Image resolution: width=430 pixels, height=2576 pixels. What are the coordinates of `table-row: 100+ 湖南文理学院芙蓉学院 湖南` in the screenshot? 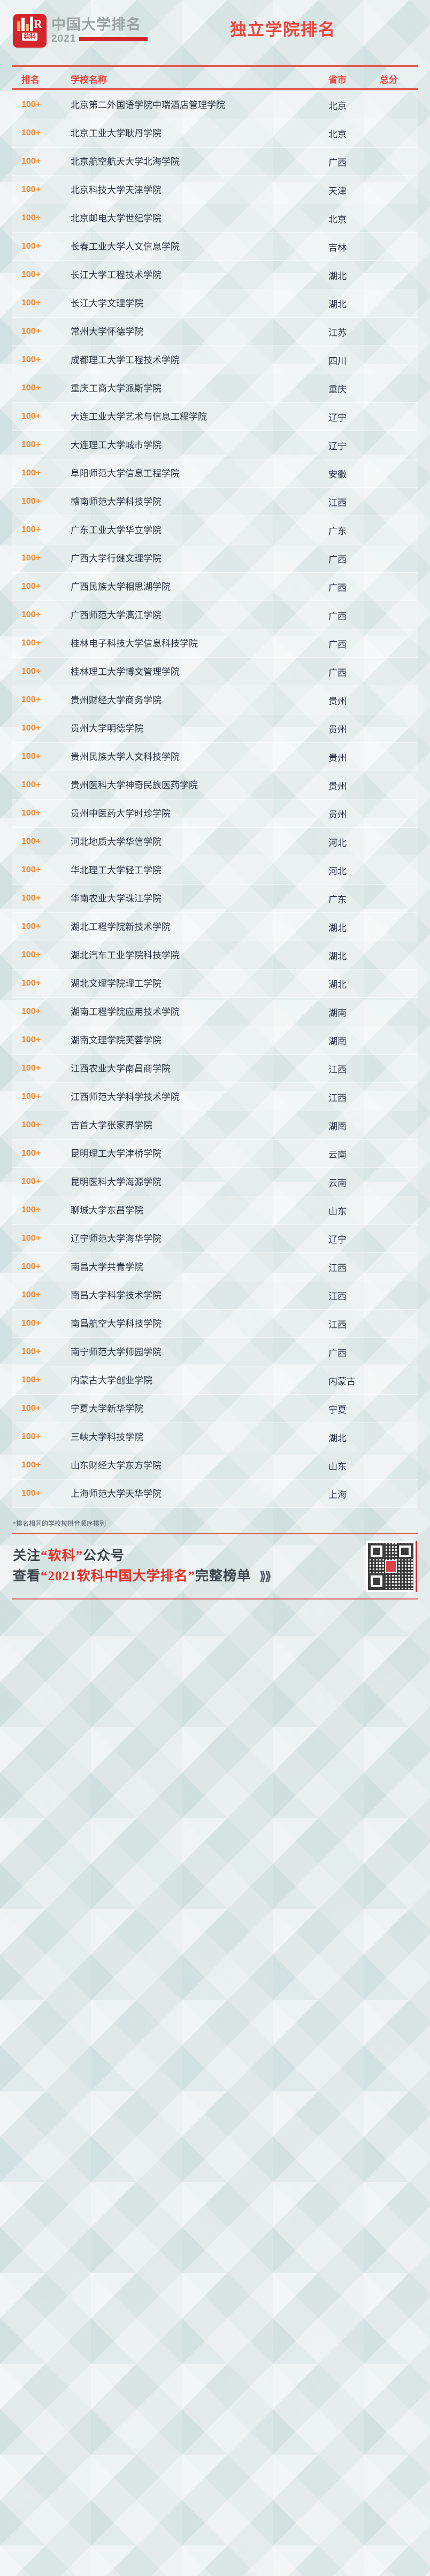 It's located at (215, 1040).